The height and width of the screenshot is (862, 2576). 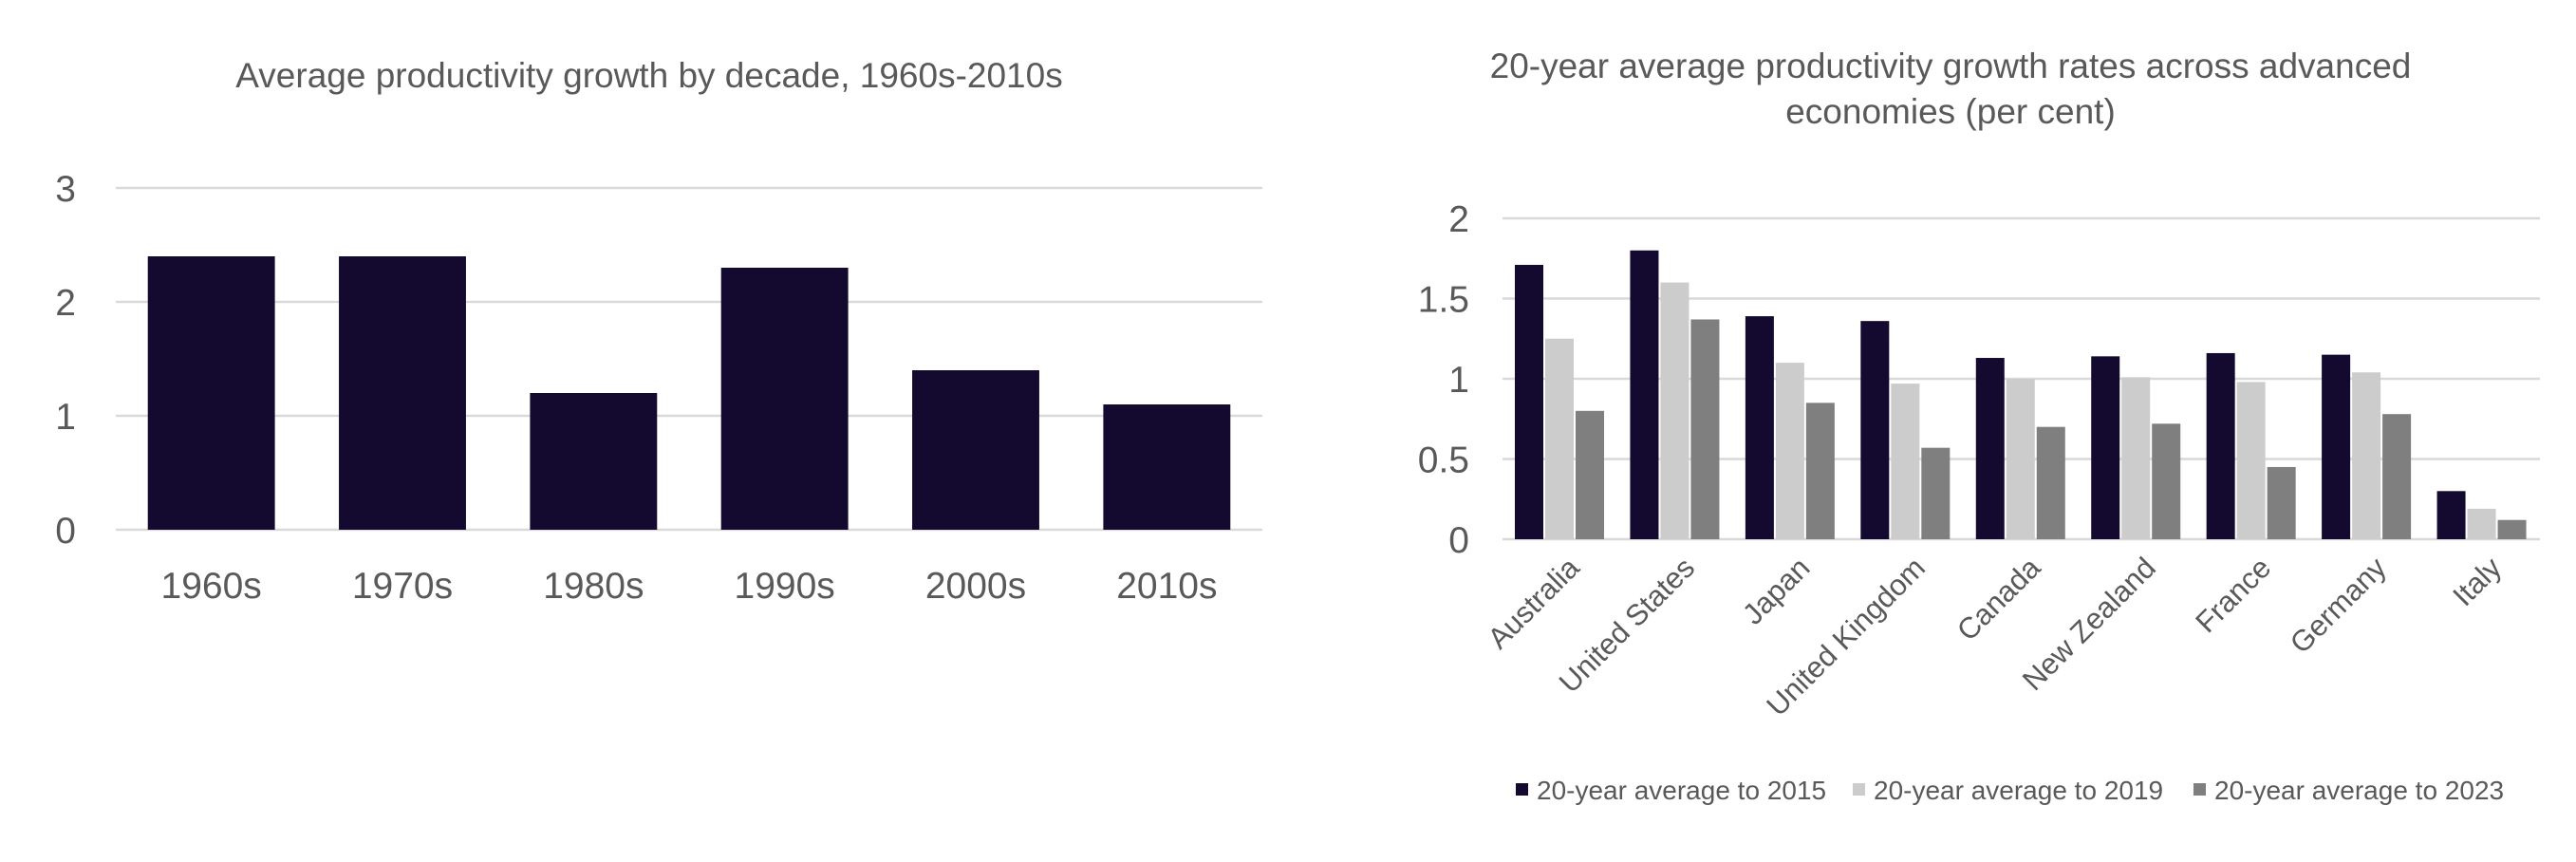 What do you see at coordinates (976, 586) in the screenshot?
I see `left-x-tick-label: 2000s` at bounding box center [976, 586].